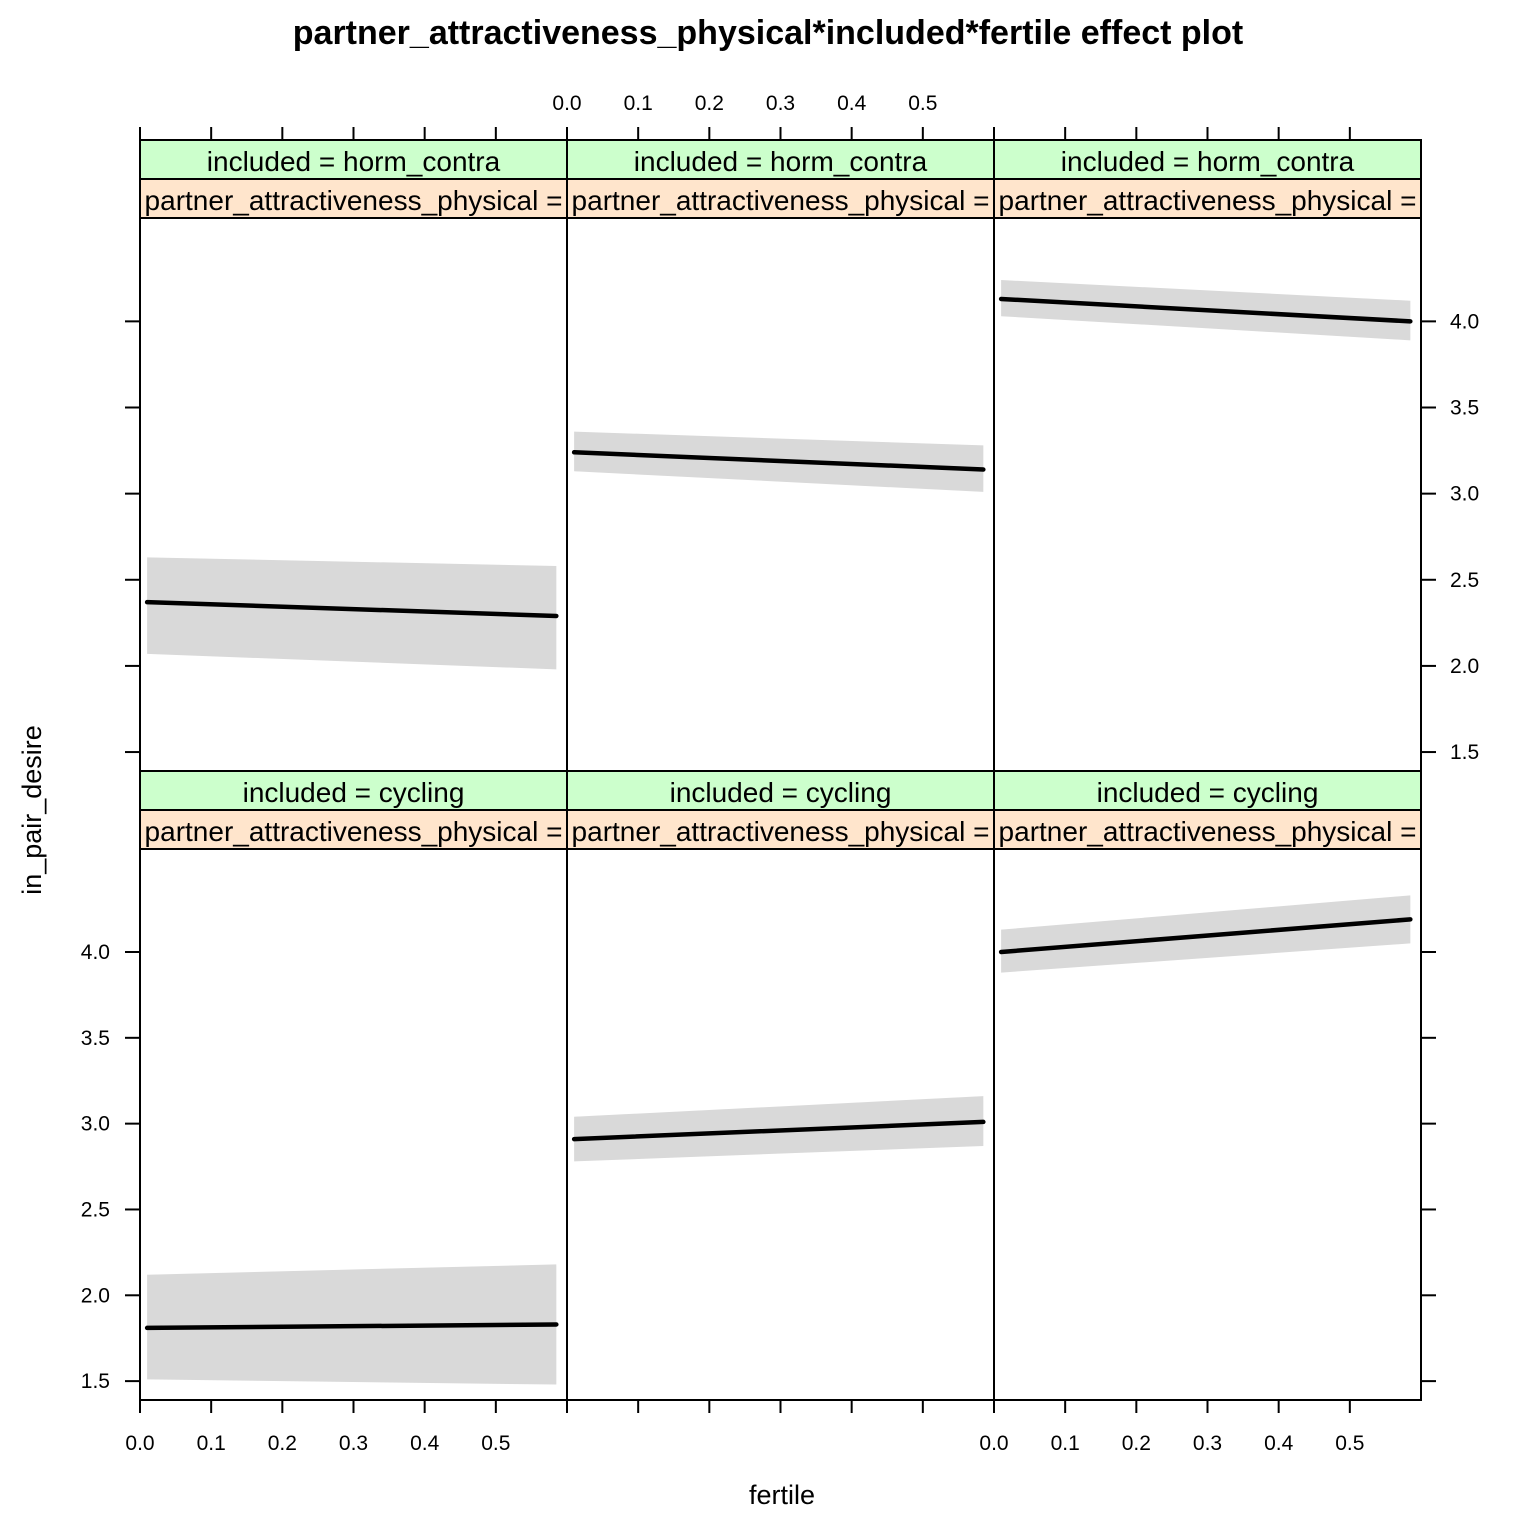  What do you see at coordinates (32, 810) in the screenshot?
I see `y-axis-title: in_pair_desire` at bounding box center [32, 810].